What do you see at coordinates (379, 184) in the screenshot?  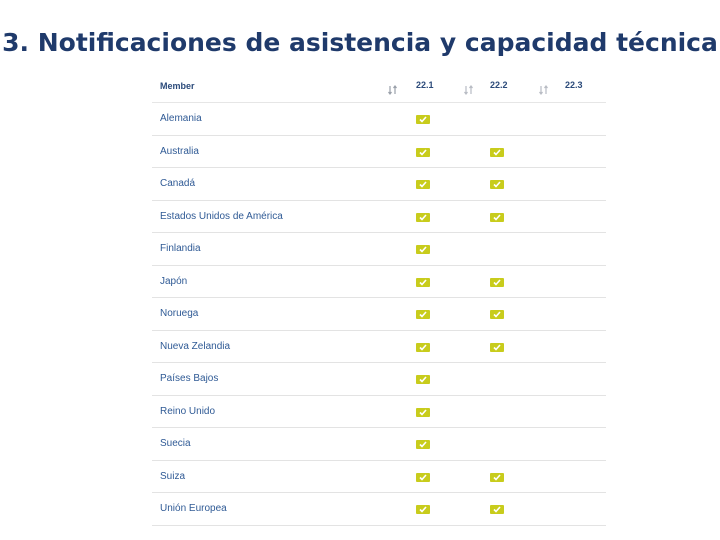 I see `table-row: Canadá` at bounding box center [379, 184].